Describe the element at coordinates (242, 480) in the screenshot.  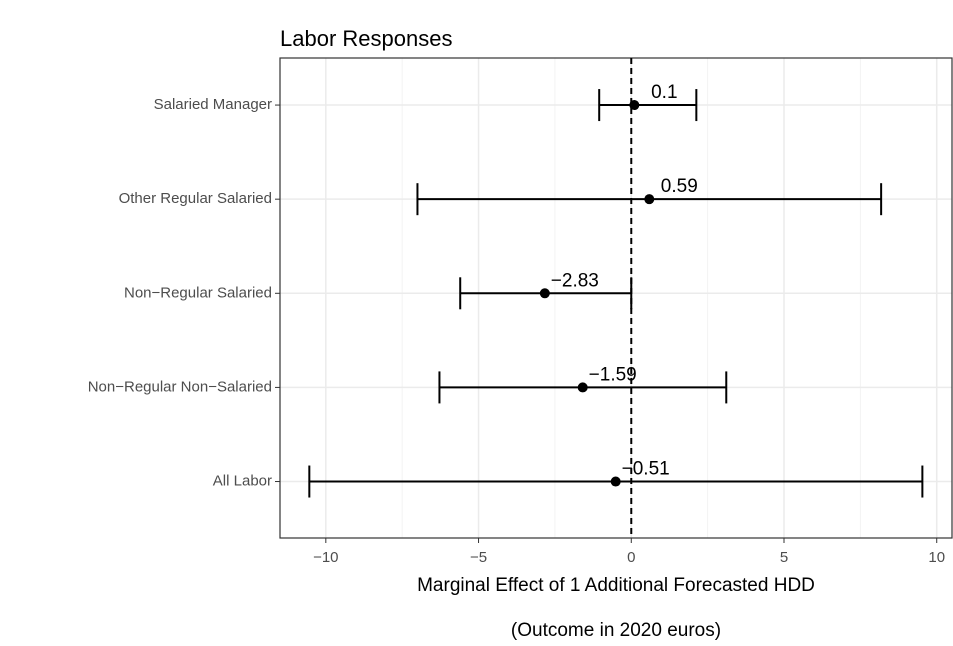
I see `y-tick-label: All Labor` at that location.